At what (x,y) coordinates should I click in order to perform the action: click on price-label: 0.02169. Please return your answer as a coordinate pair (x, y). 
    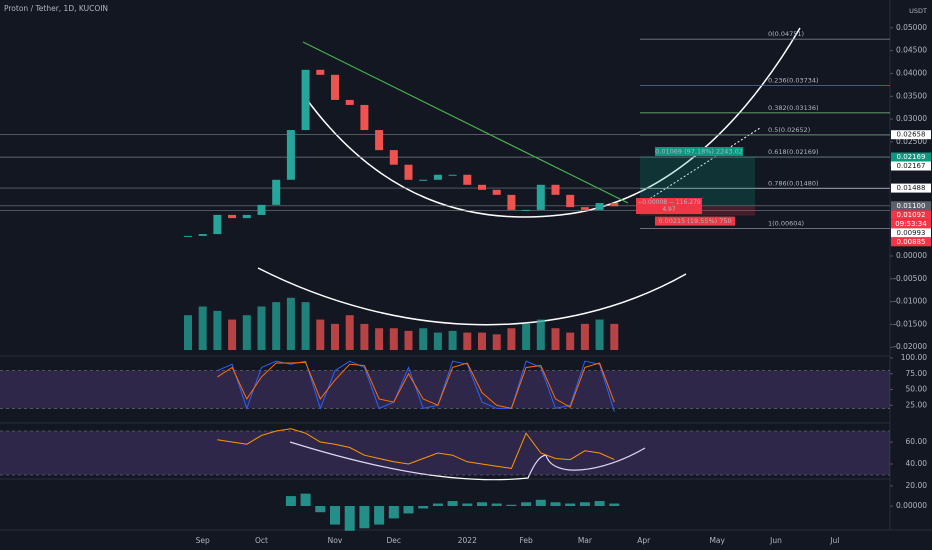
    Looking at the image, I should click on (911, 157).